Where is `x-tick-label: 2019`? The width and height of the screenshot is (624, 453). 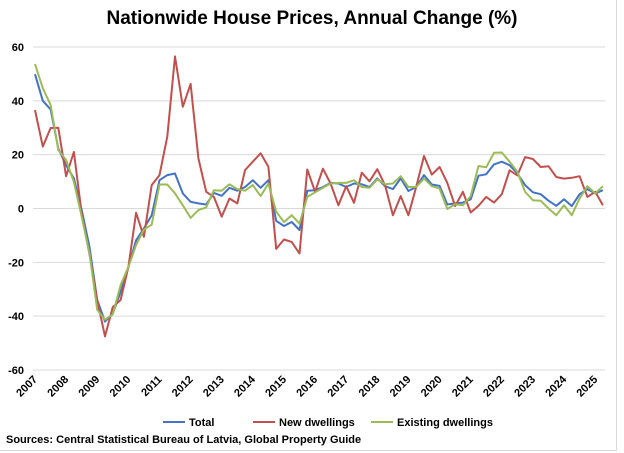
x-tick-label: 2019 is located at coordinates (401, 387).